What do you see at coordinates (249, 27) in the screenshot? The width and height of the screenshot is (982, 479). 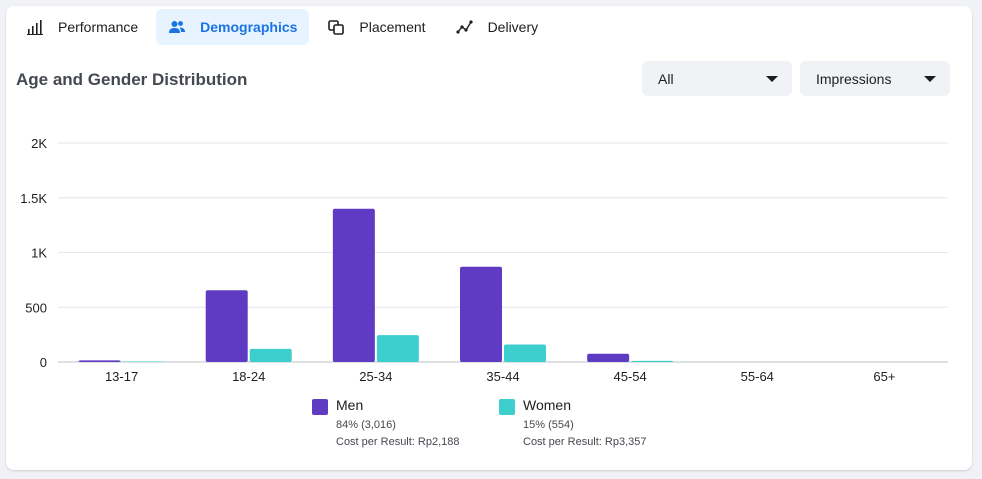 I see `tab-label: Demographics` at bounding box center [249, 27].